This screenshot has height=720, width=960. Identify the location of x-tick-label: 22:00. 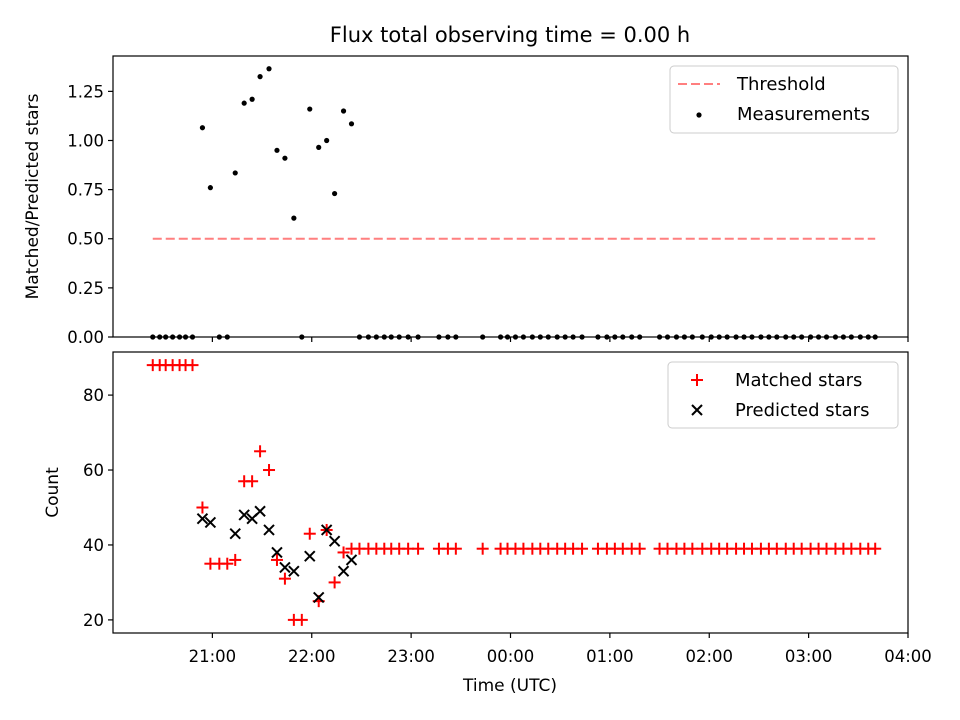
(312, 656).